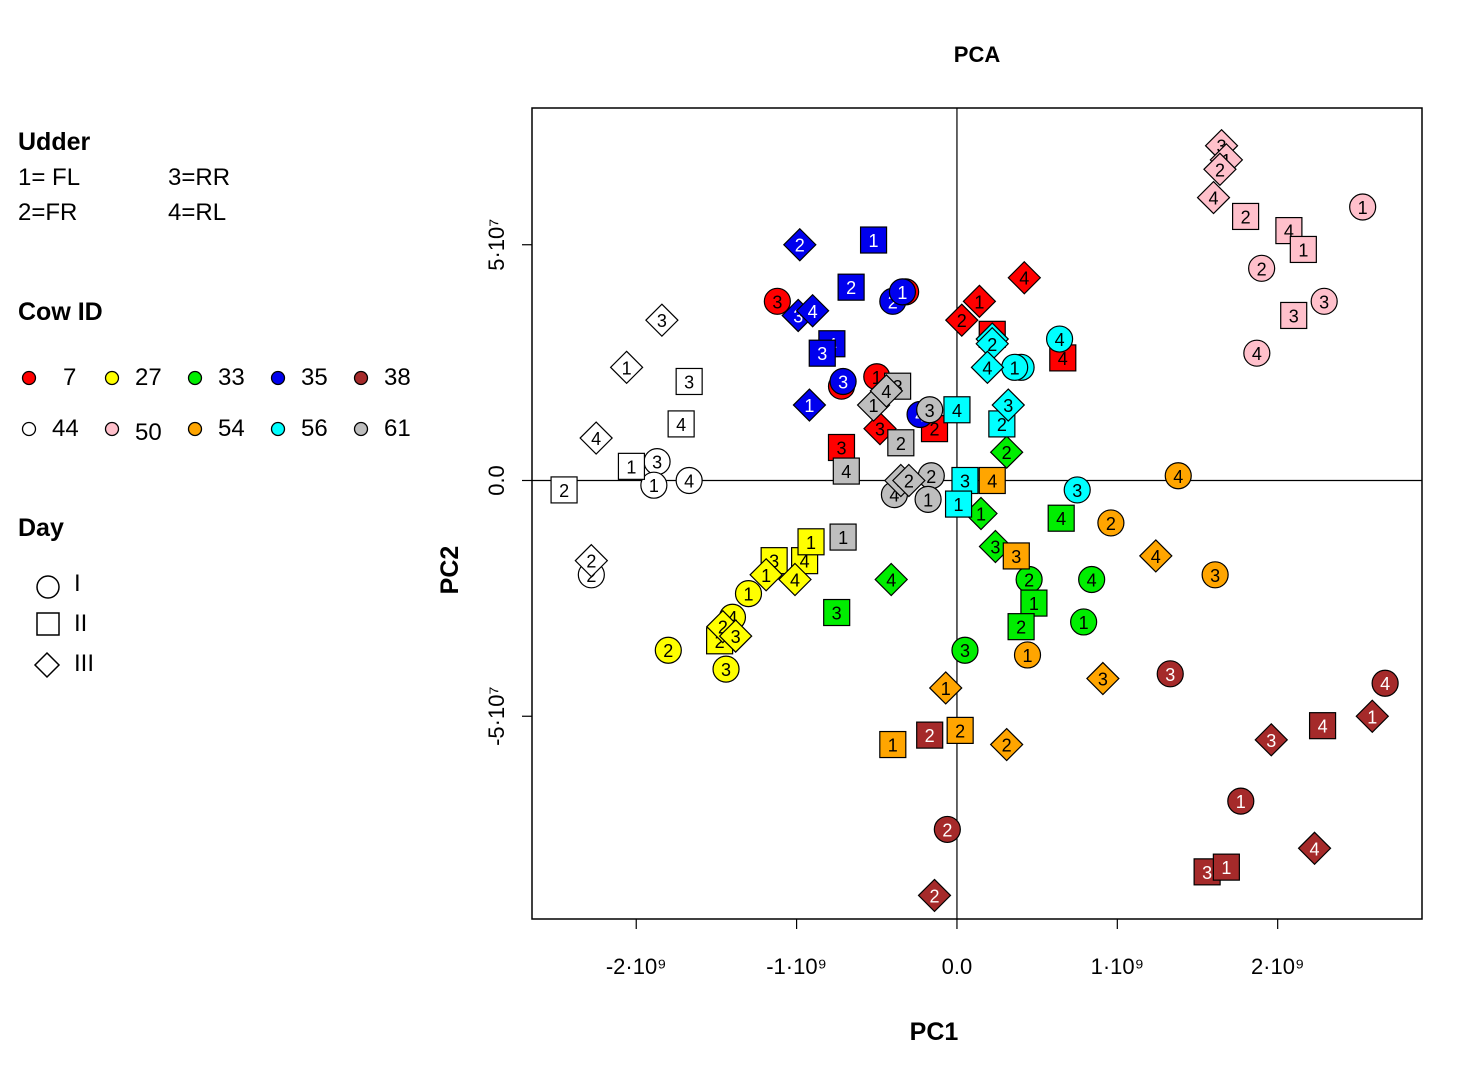  I want to click on cow-legend-label: 56, so click(314, 428).